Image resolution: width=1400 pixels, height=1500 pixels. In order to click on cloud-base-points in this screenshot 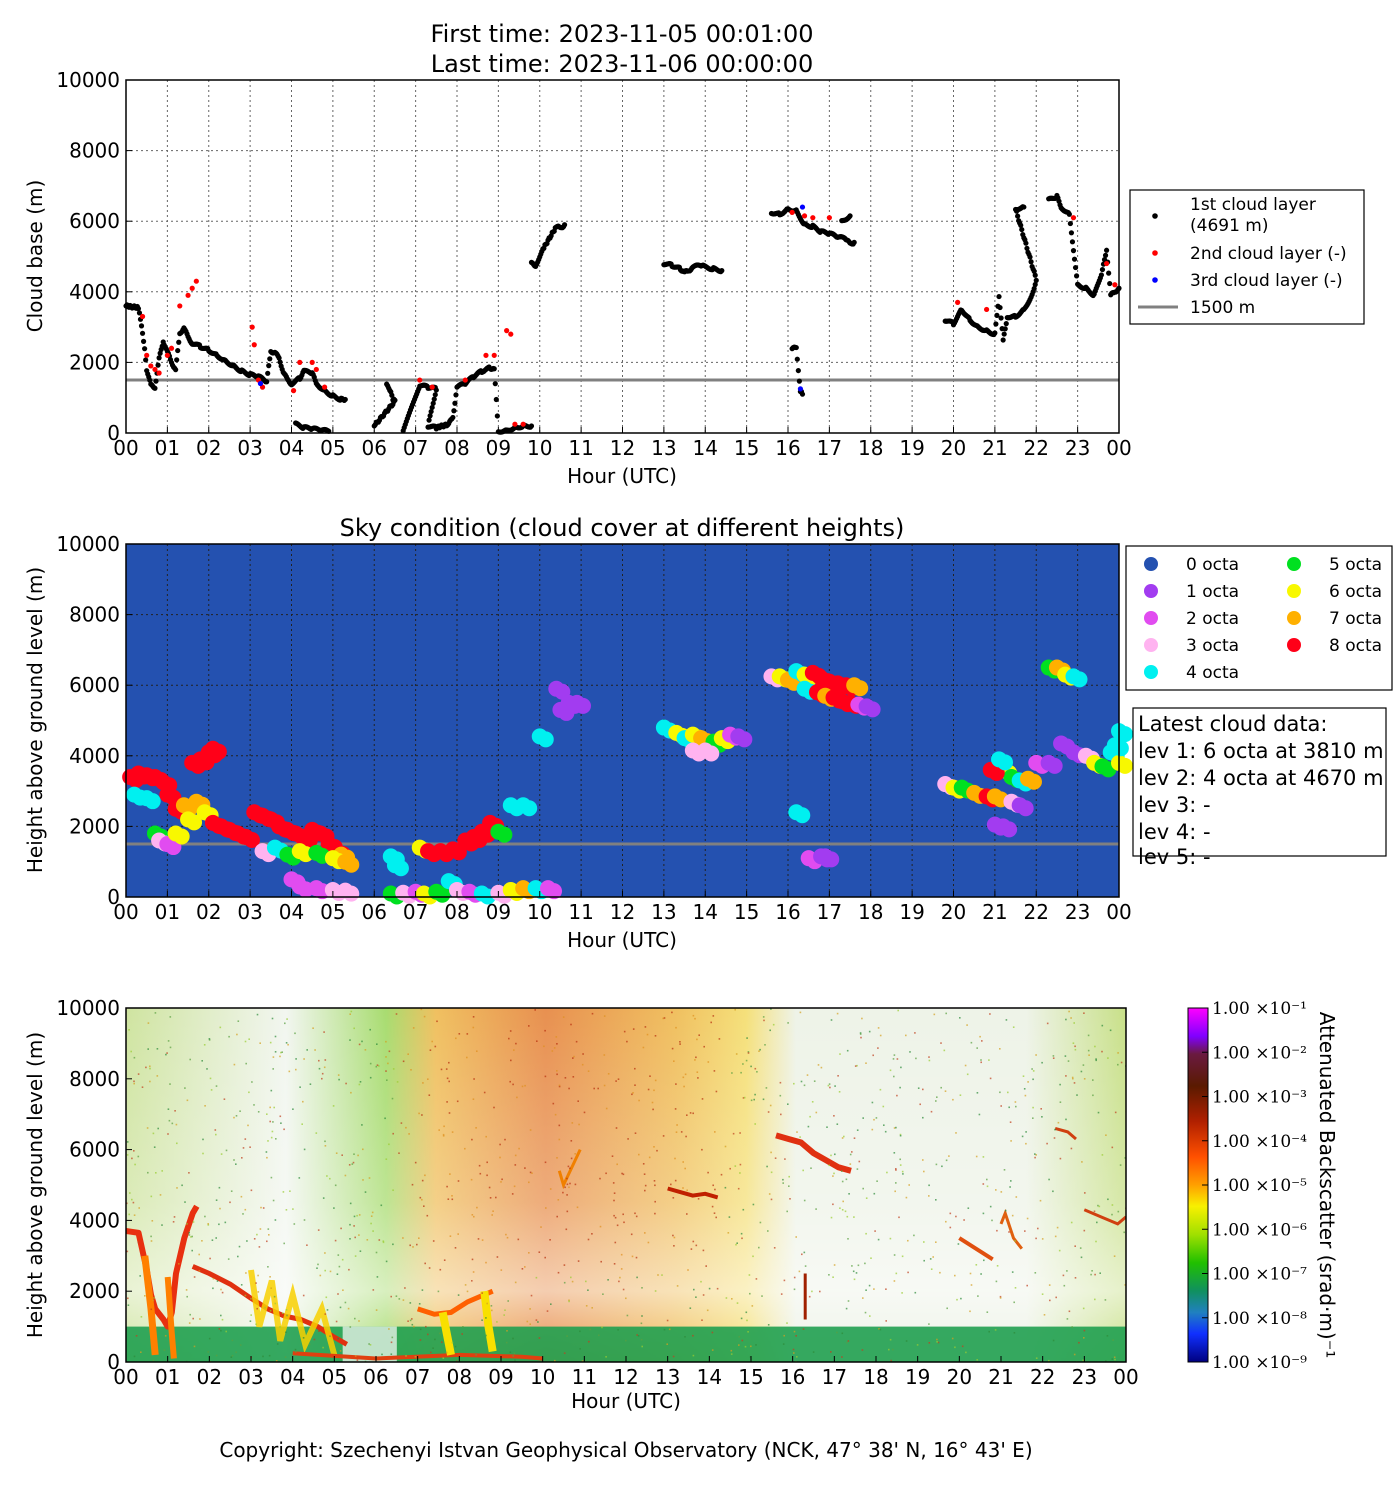, I will do `click(622, 313)`.